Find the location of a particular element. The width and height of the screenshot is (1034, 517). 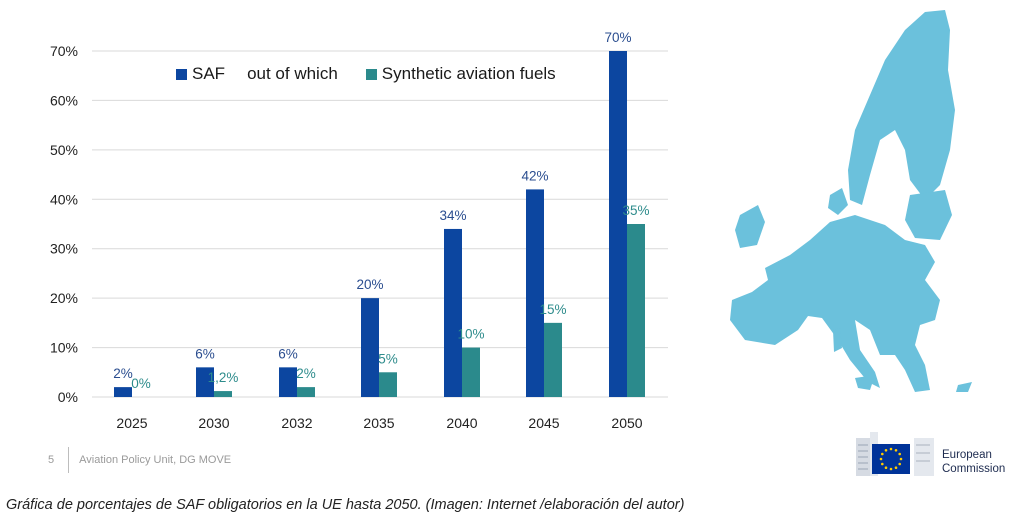

data-label-saf: 2% is located at coordinates (123, 373).